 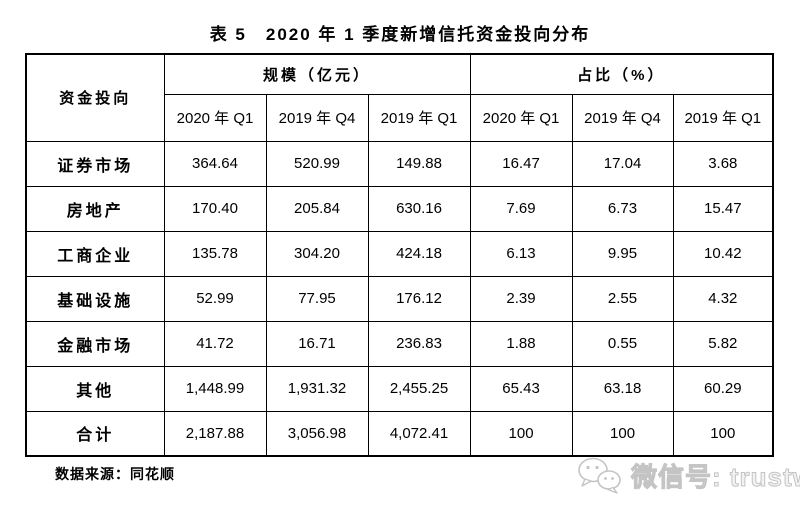 I want to click on cell-value: 236.83, so click(x=419, y=343).